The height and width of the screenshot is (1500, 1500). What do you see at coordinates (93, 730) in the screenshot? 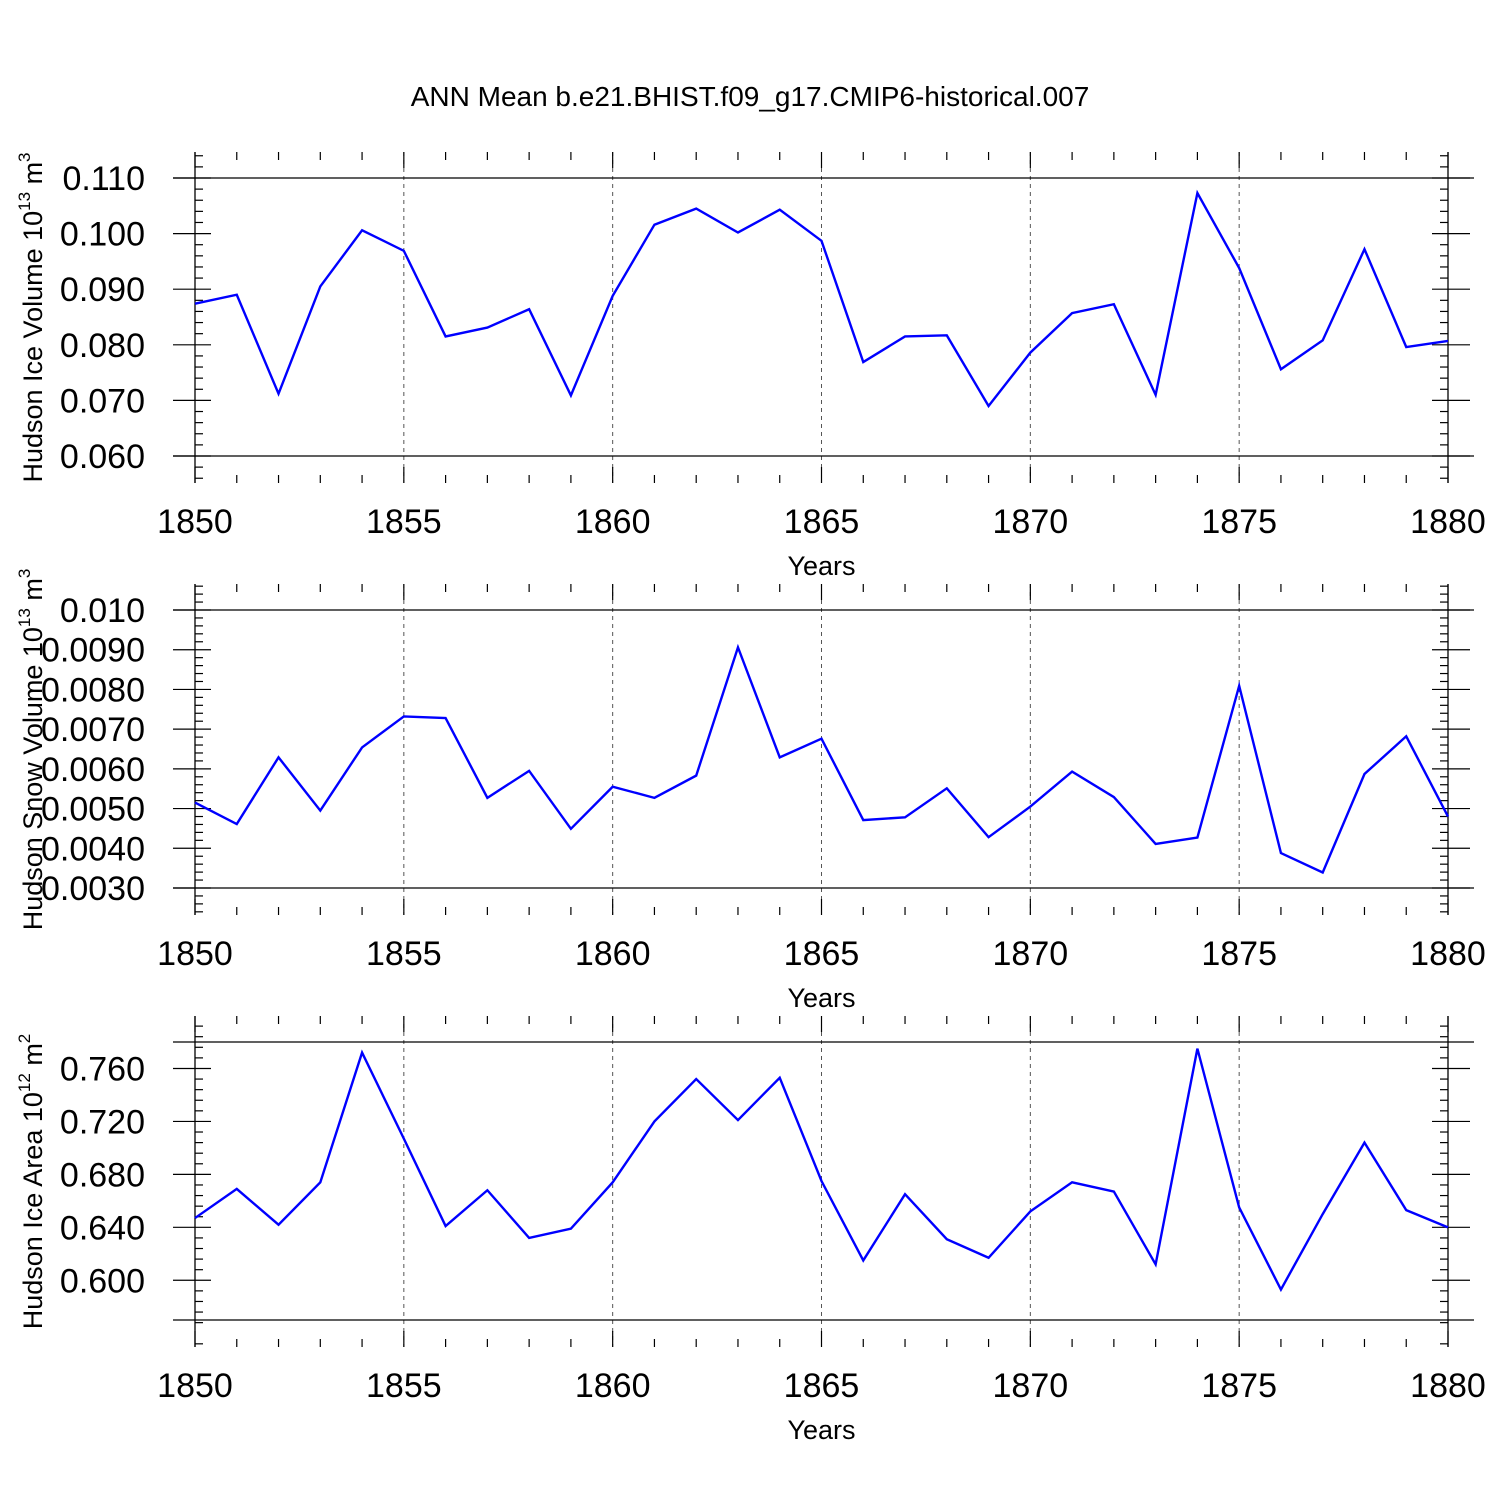
I see `y-tick-label: 0.0070` at bounding box center [93, 730].